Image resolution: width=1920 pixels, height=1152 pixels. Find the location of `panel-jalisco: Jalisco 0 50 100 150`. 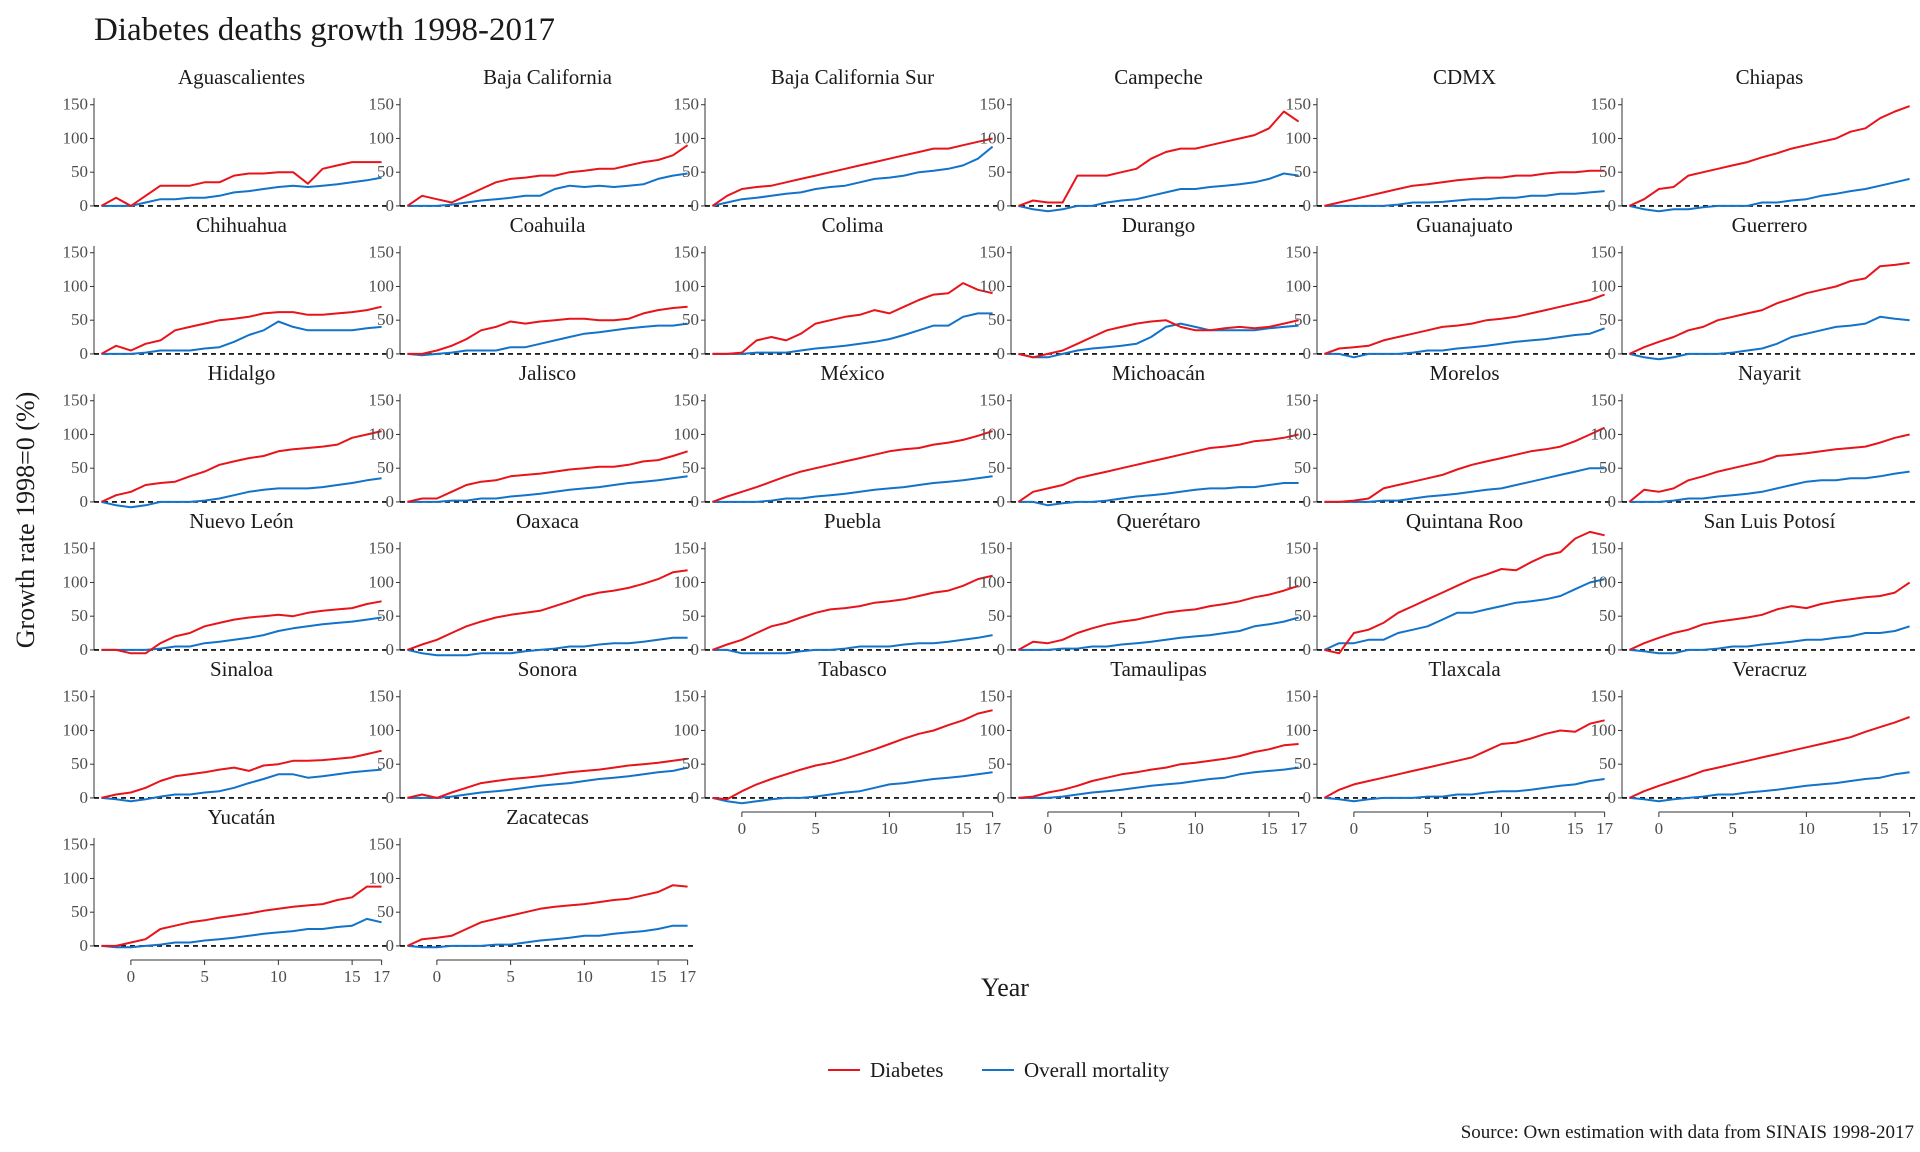

panel-jalisco: Jalisco 0 50 100 150 is located at coordinates (532, 436).